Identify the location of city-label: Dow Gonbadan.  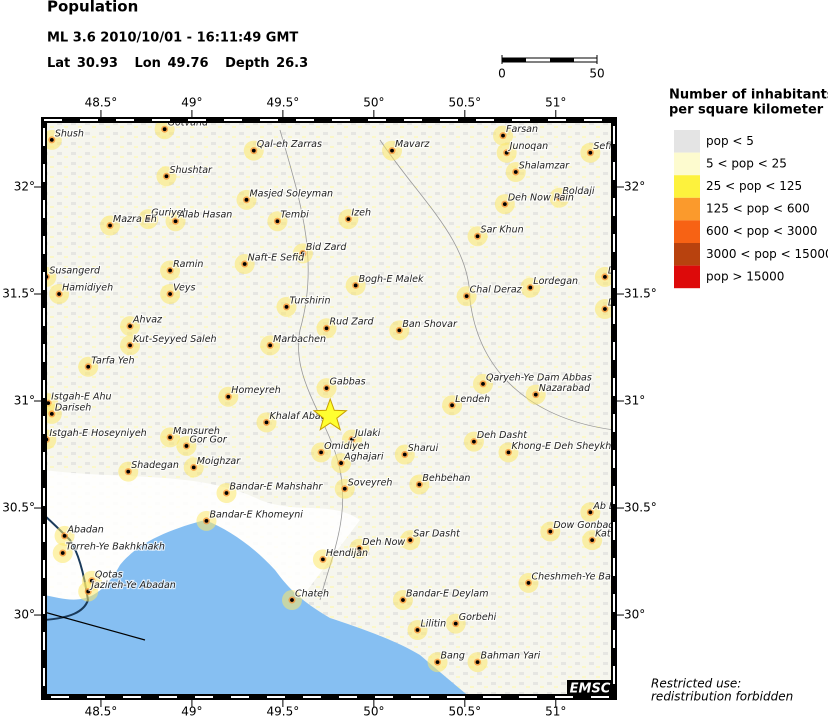
(589, 525).